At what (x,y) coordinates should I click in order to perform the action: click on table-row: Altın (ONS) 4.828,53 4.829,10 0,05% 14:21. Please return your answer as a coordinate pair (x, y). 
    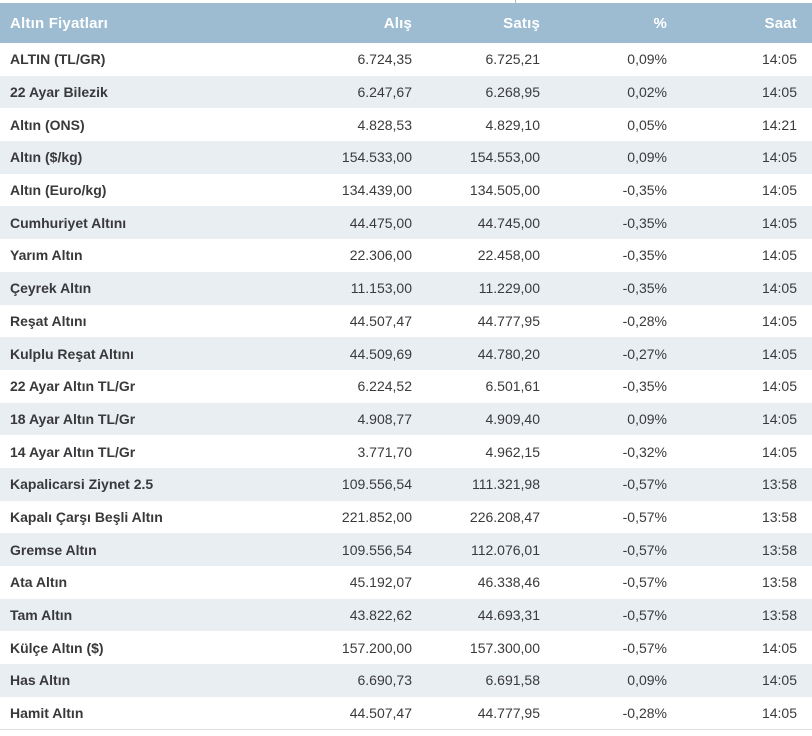
    Looking at the image, I should click on (406, 125).